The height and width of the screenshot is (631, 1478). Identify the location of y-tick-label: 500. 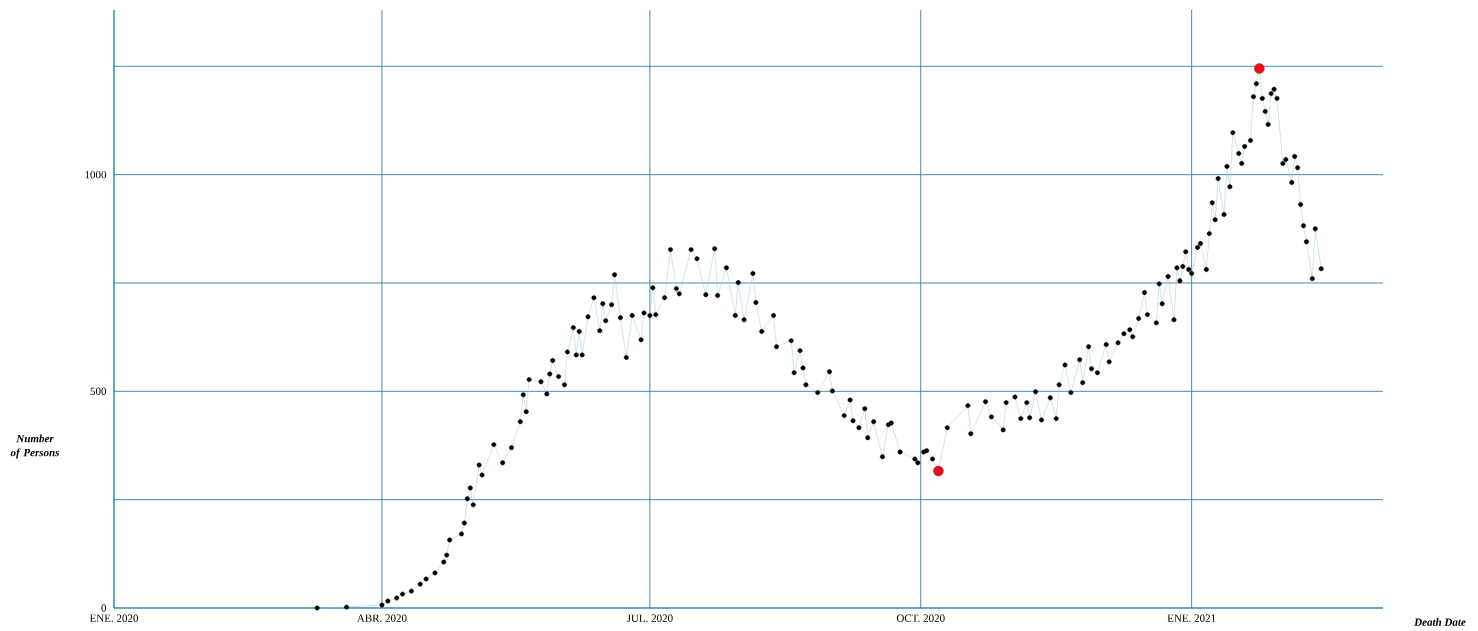
(98, 391).